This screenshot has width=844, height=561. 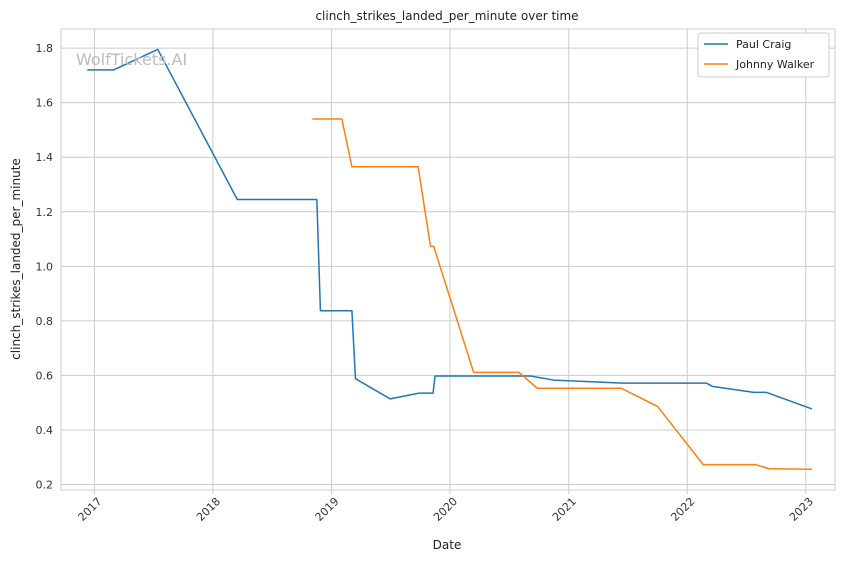 What do you see at coordinates (447, 545) in the screenshot?
I see `x-axis-label: Date` at bounding box center [447, 545].